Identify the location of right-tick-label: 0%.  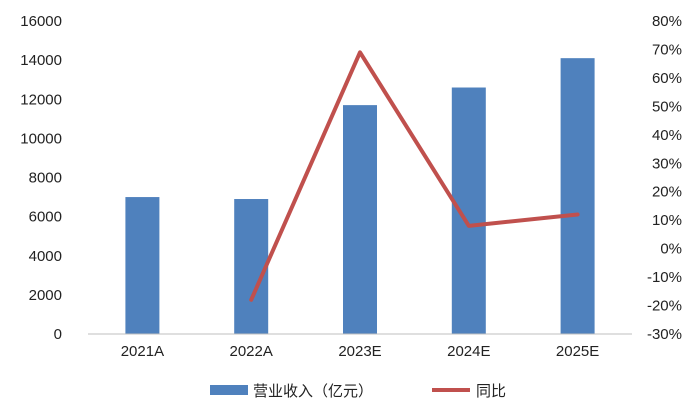
(671, 249).